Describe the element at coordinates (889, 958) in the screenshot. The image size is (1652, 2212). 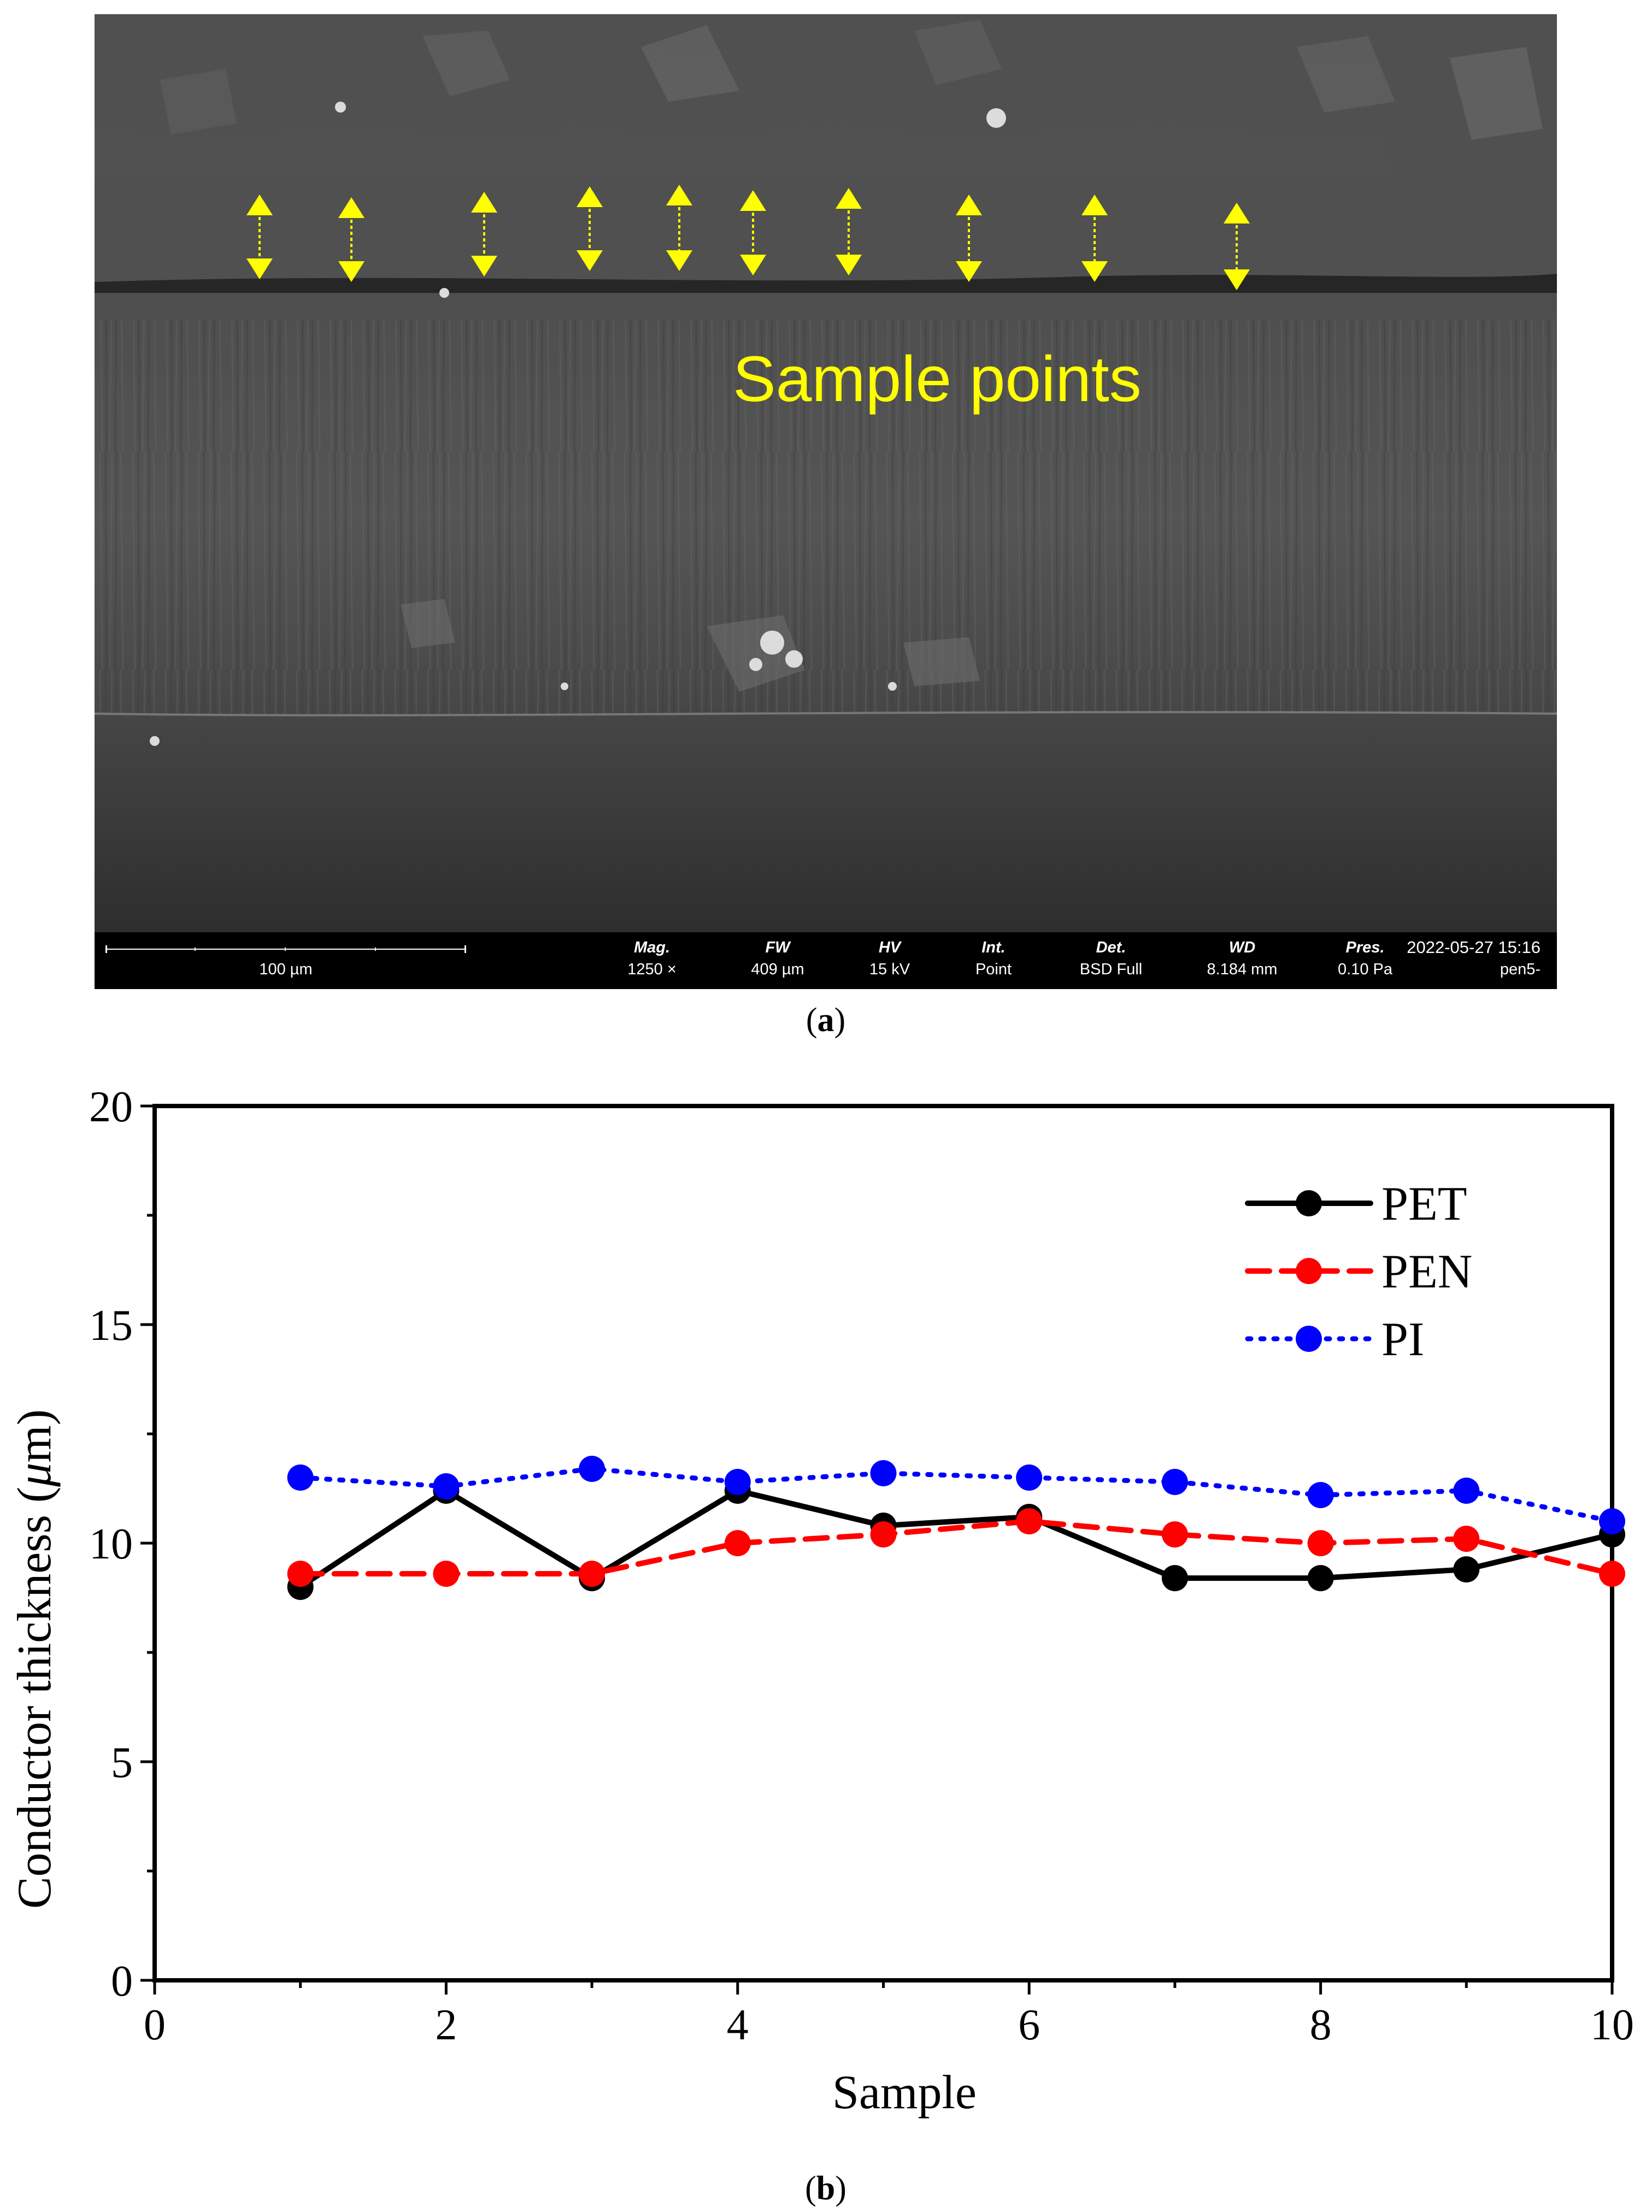
I see `databar-hv: HV 15 kV` at that location.